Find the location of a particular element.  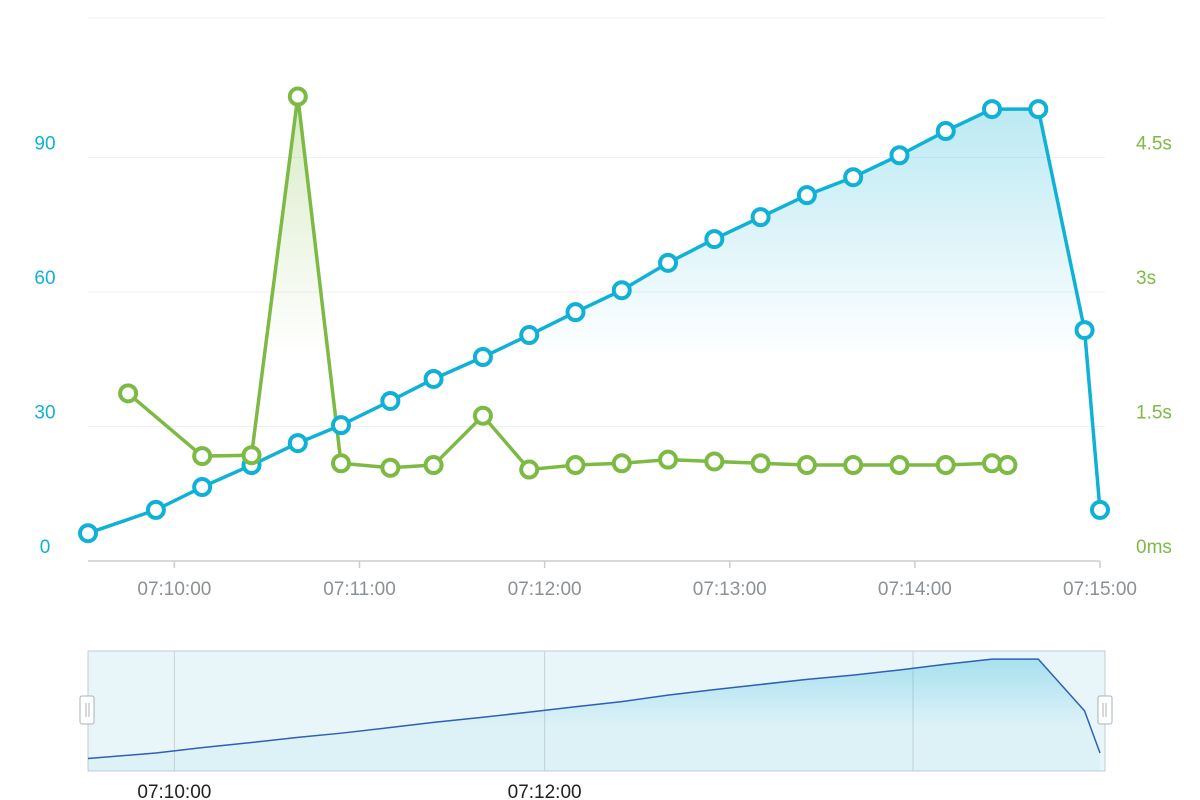

zoom-area is located at coordinates (594, 715).